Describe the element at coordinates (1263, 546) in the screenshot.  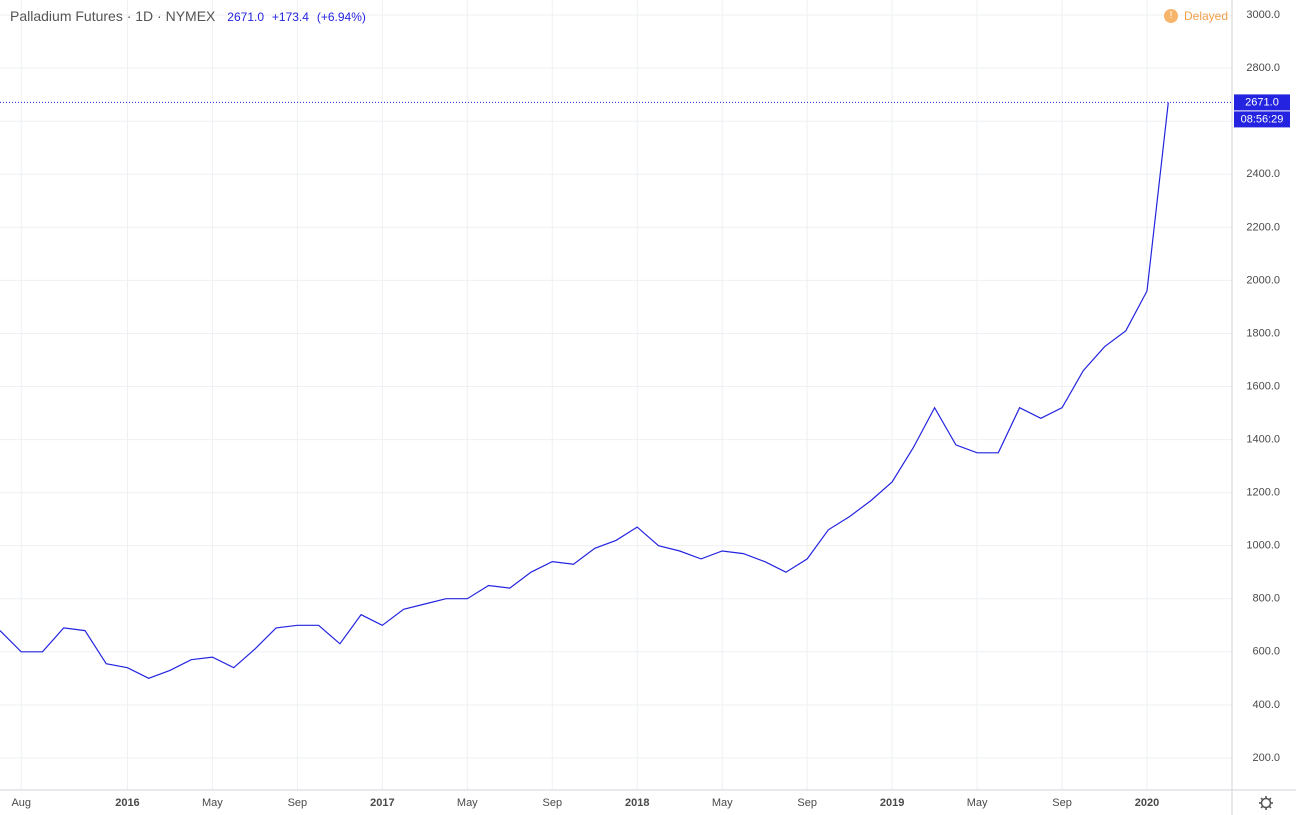
I see `y-tick-label: 1000.0` at that location.